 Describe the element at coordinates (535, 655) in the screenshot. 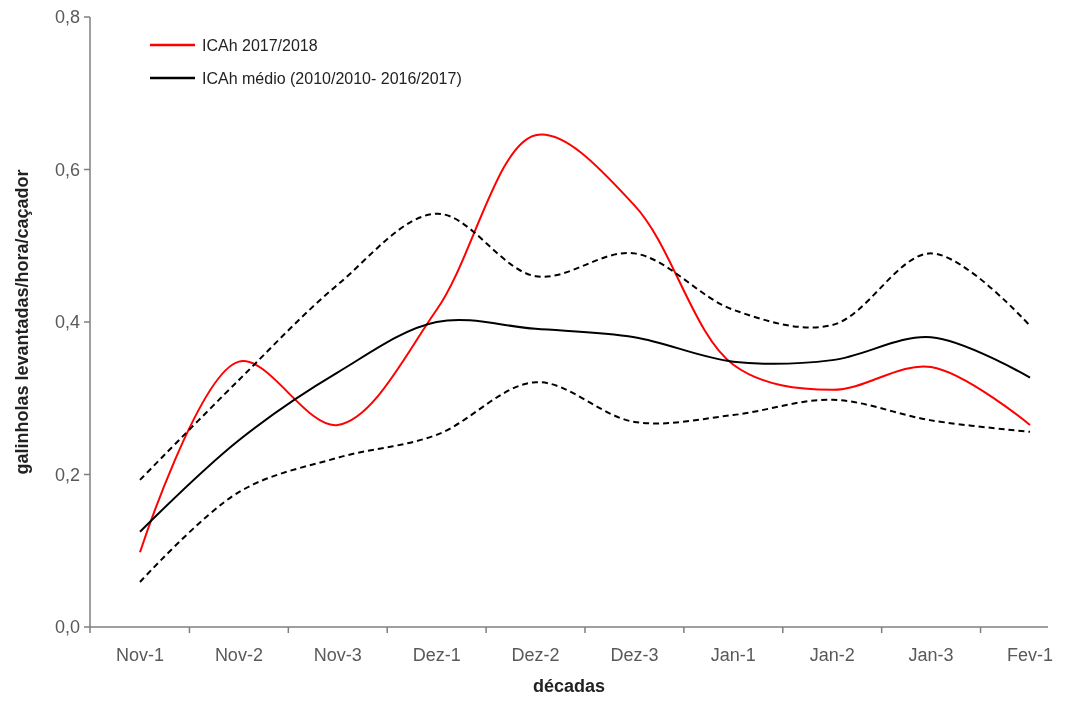

I see `x-tick-label: Dez-2` at that location.